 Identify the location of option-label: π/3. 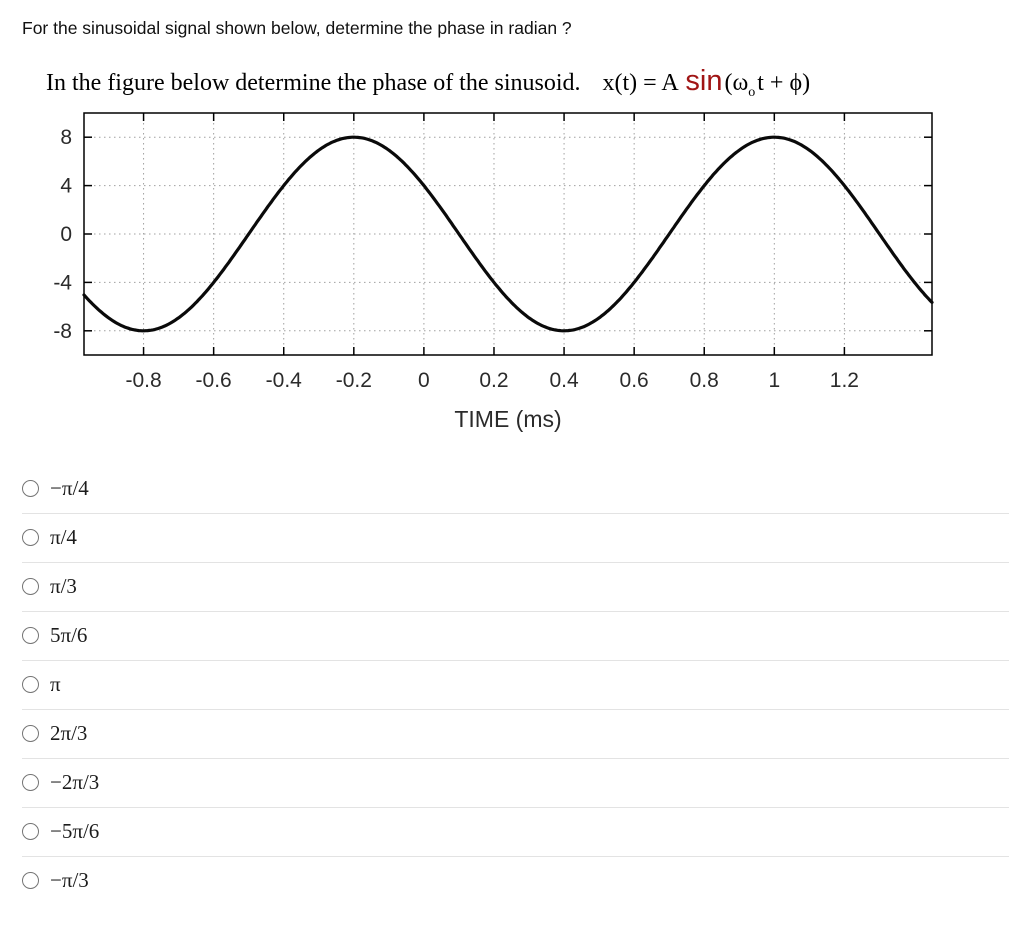
(63, 586).